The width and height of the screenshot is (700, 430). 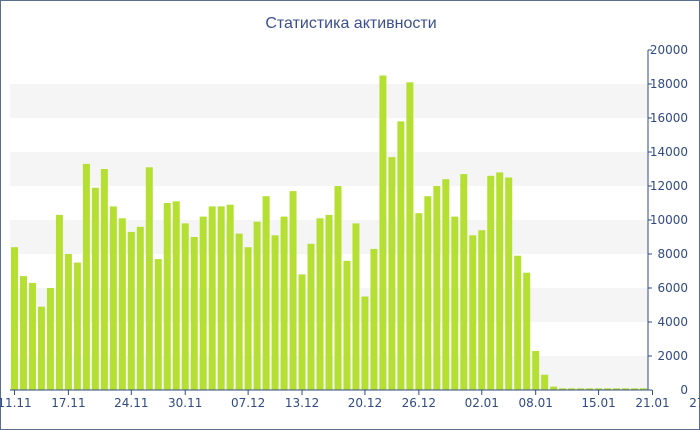 What do you see at coordinates (419, 403) in the screenshot?
I see `x-tick-label: 26.12` at bounding box center [419, 403].